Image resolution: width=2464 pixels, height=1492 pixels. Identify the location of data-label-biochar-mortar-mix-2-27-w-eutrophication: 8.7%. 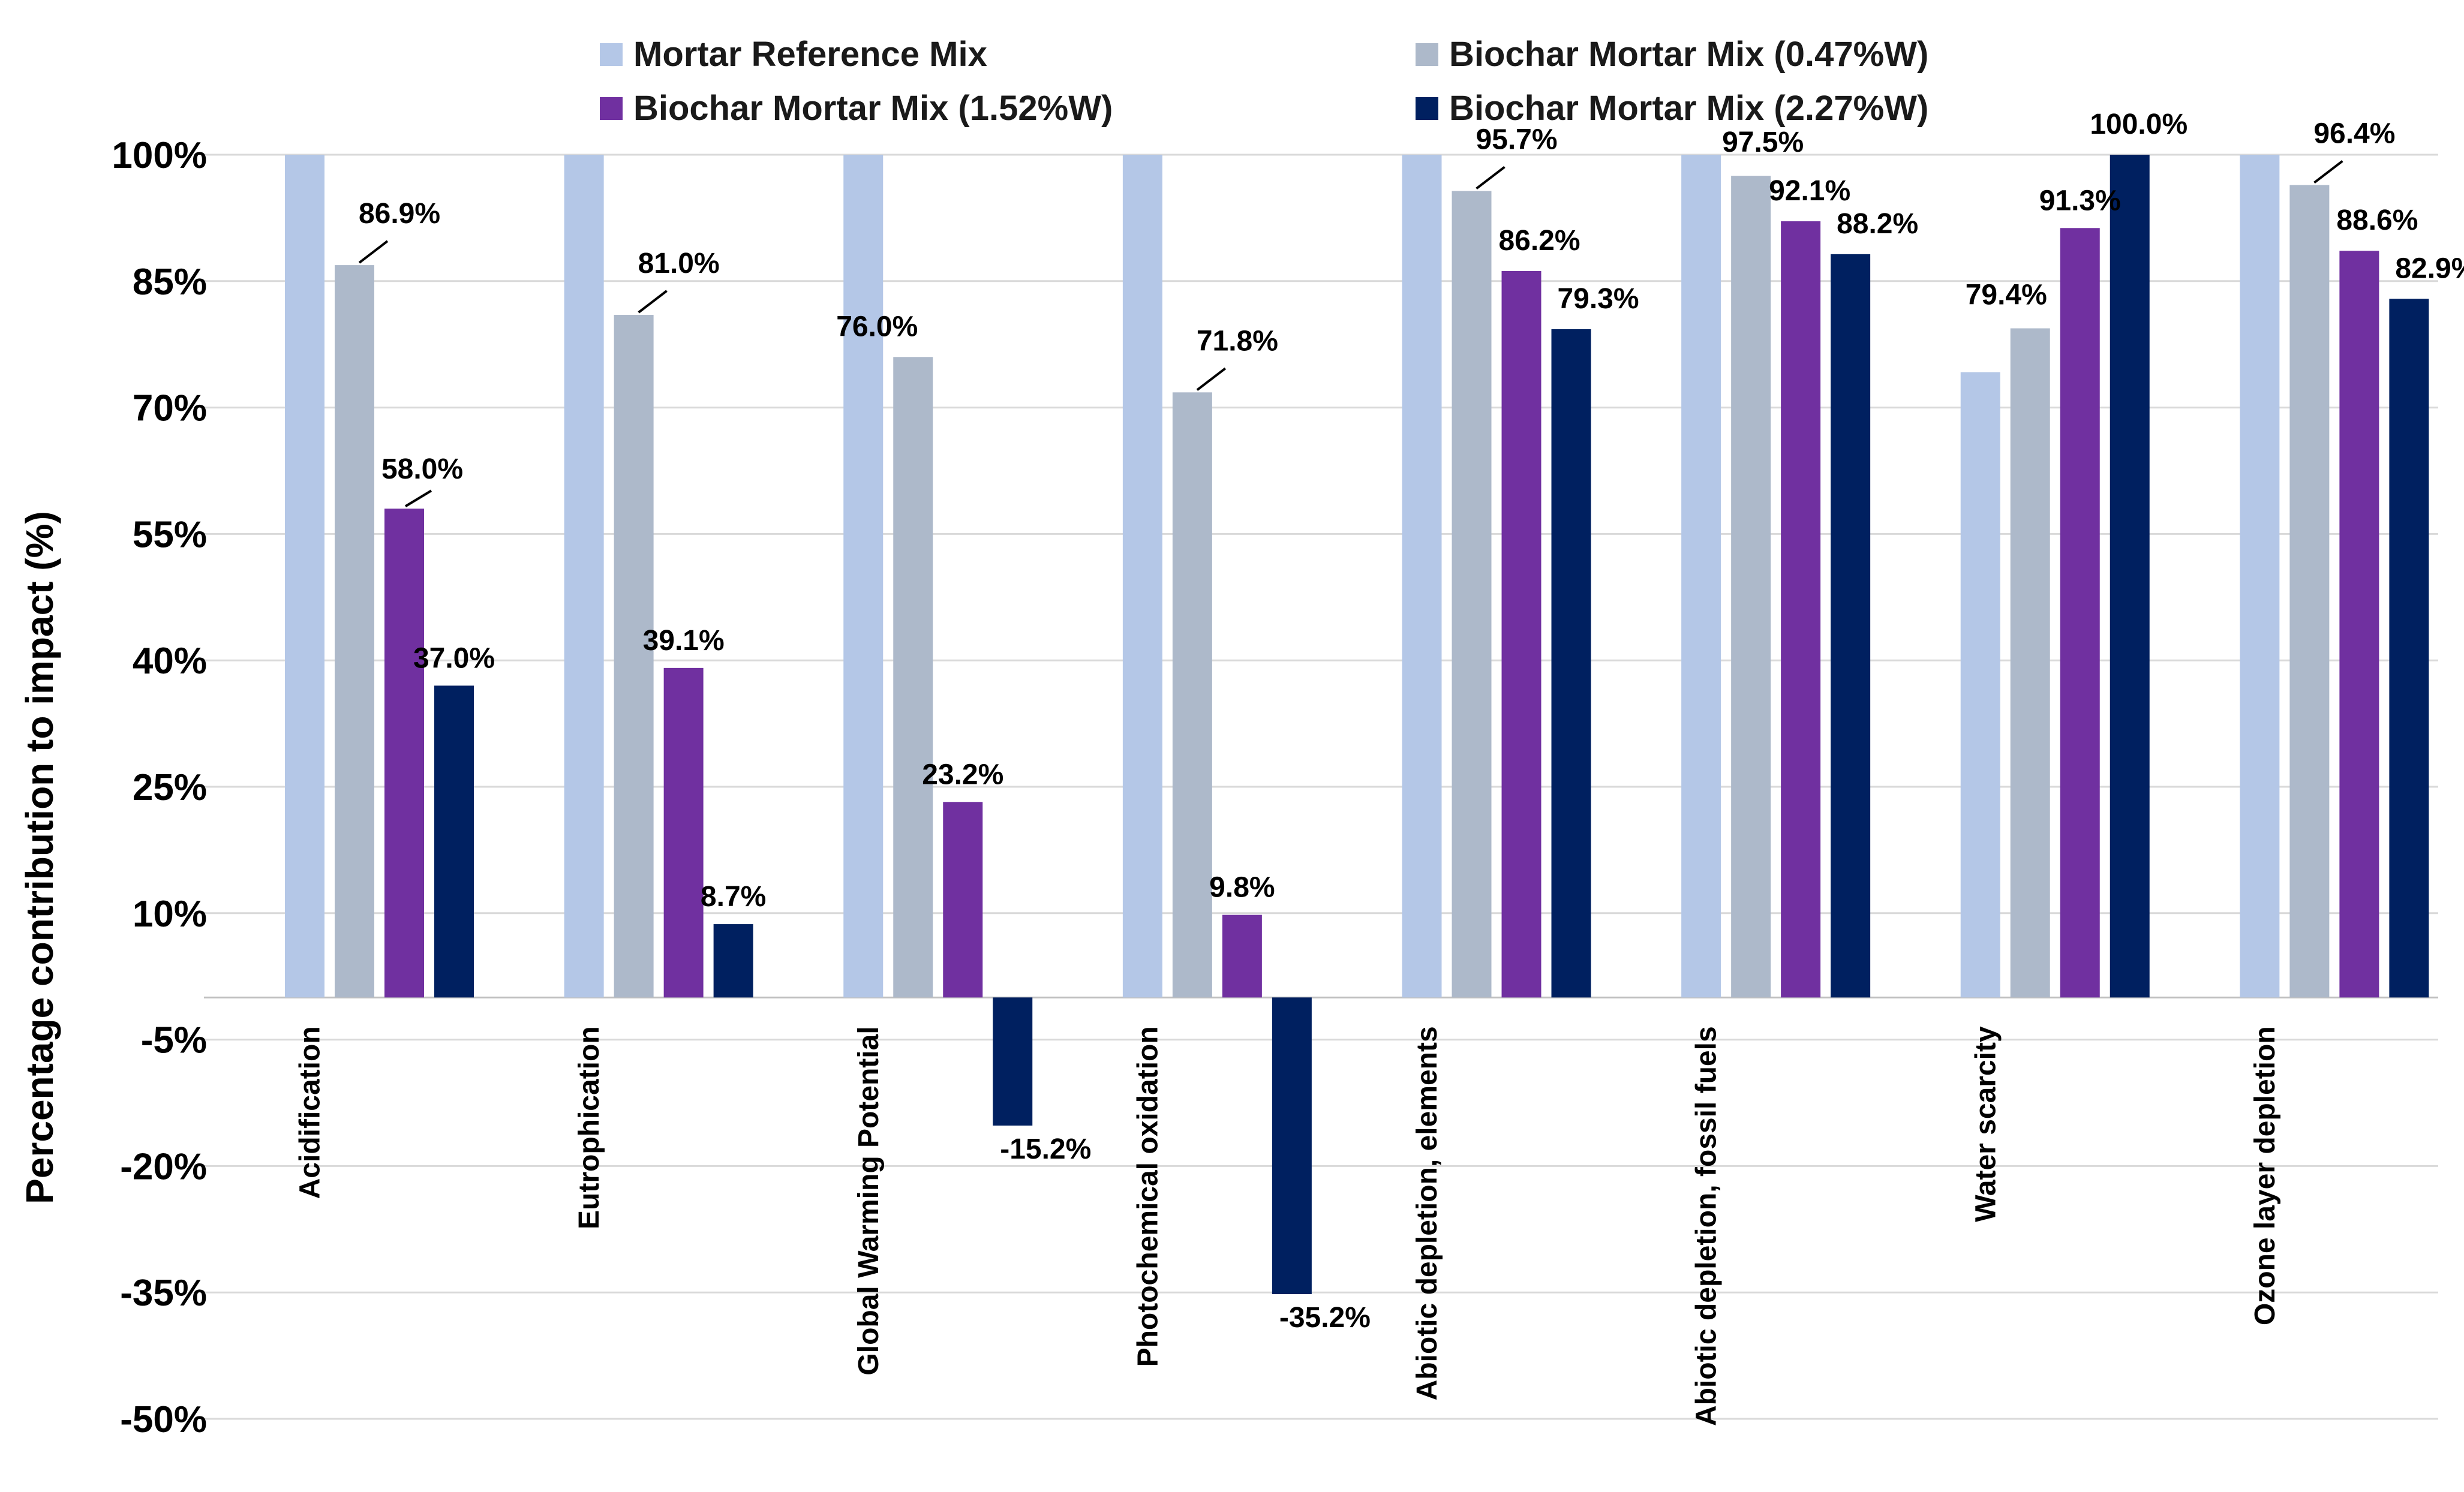
(733, 897).